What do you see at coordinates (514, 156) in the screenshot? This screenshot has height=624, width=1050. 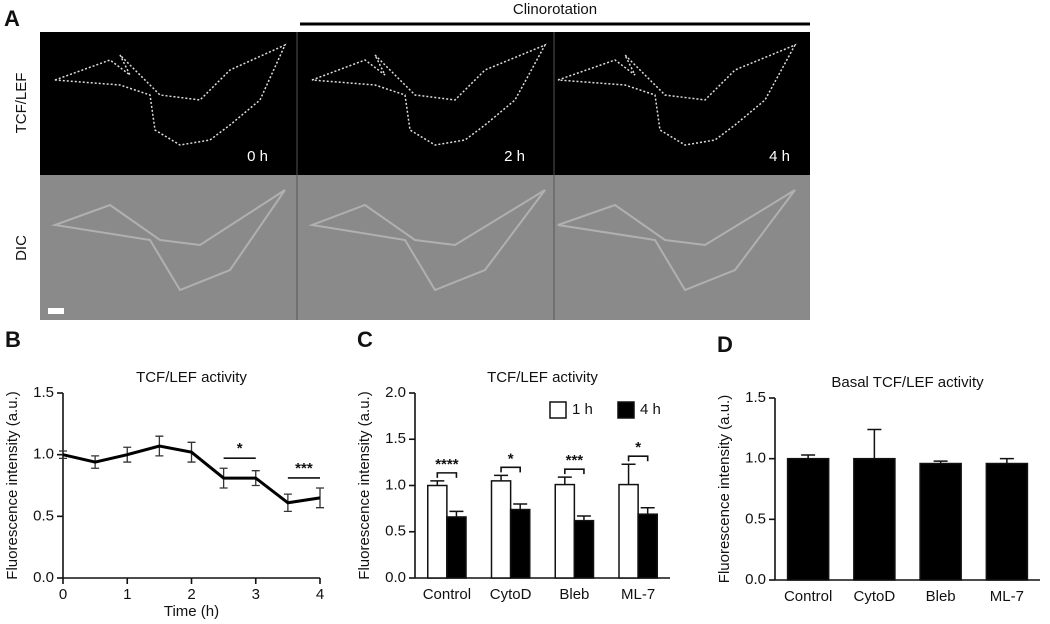 I see `time-label: 2 h` at bounding box center [514, 156].